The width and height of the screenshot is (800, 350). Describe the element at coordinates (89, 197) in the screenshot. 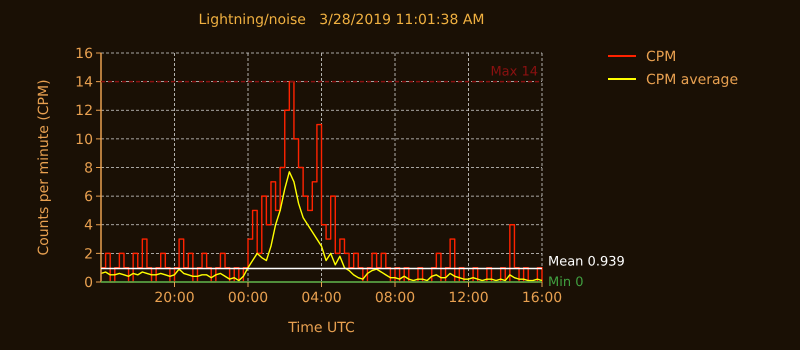

I see `y-tick-label: 6` at that location.